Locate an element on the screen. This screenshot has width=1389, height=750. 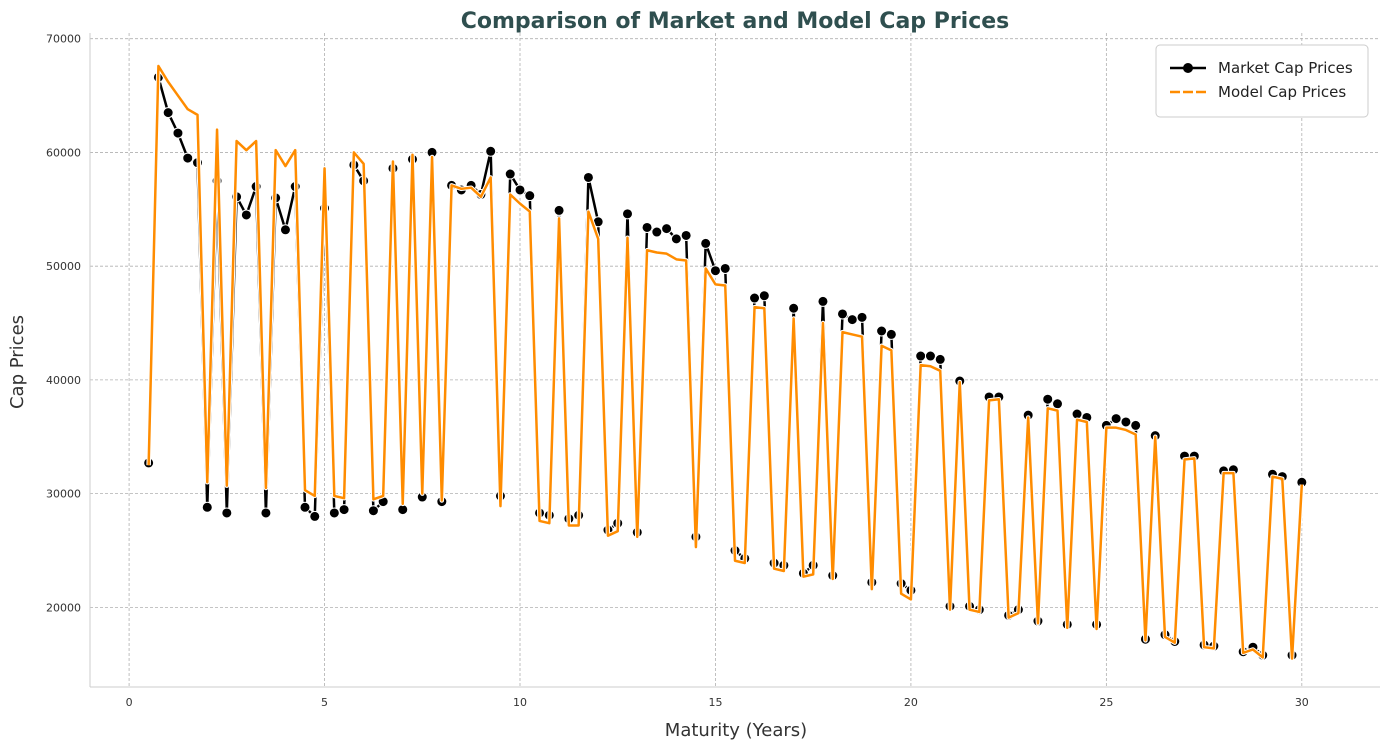
y-tick-label: 20000 is located at coordinates (63, 607).